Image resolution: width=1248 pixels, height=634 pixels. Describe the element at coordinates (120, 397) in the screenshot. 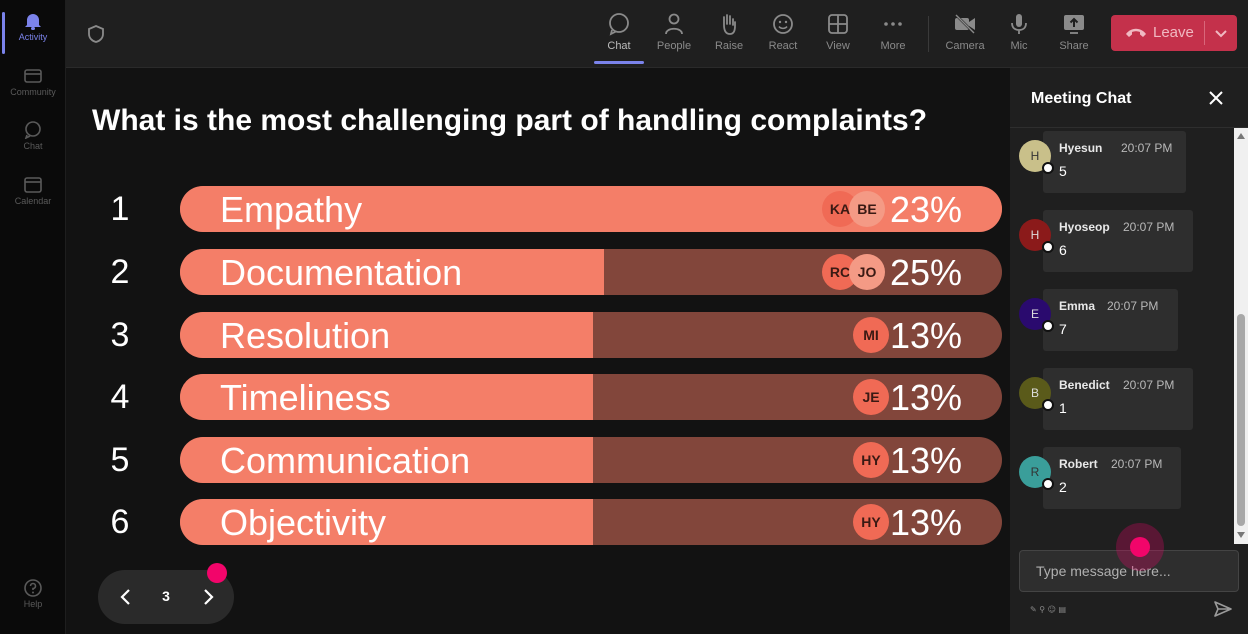

I see `option-rank: 4` at that location.